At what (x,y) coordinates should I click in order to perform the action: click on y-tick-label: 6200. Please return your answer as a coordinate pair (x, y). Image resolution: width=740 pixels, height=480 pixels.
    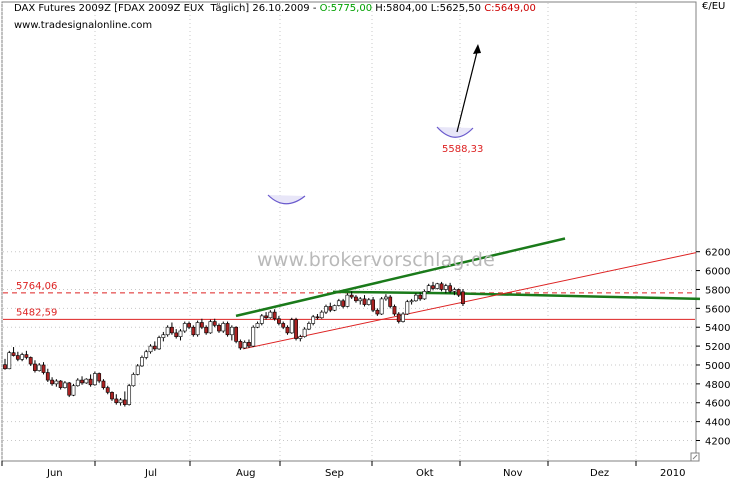
    Looking at the image, I should click on (717, 253).